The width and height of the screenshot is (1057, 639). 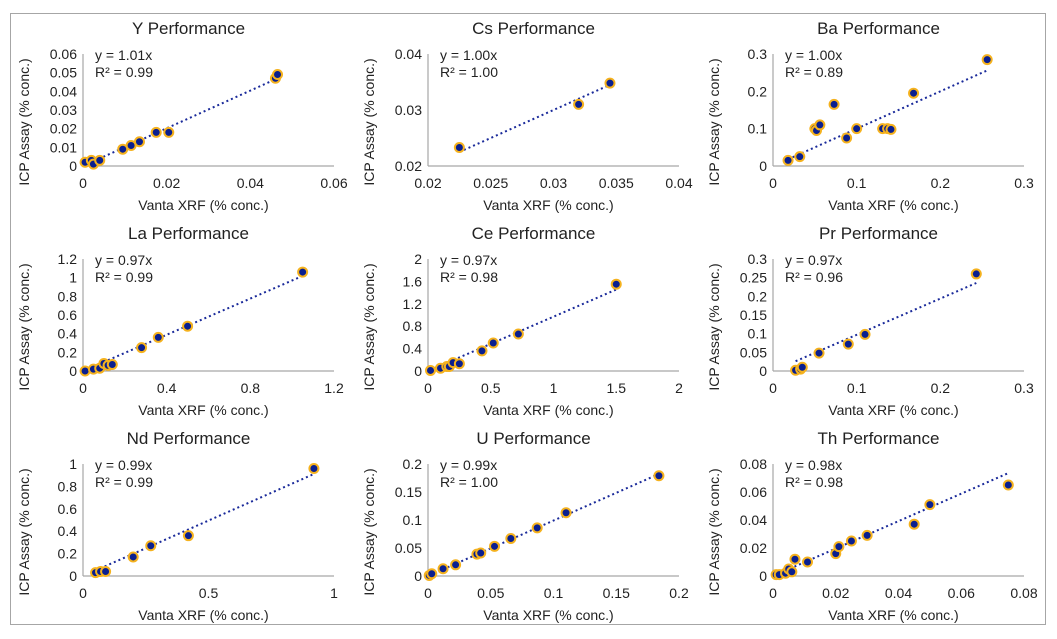 I want to click on y-tick-label: 0.01, so click(x=63, y=147).